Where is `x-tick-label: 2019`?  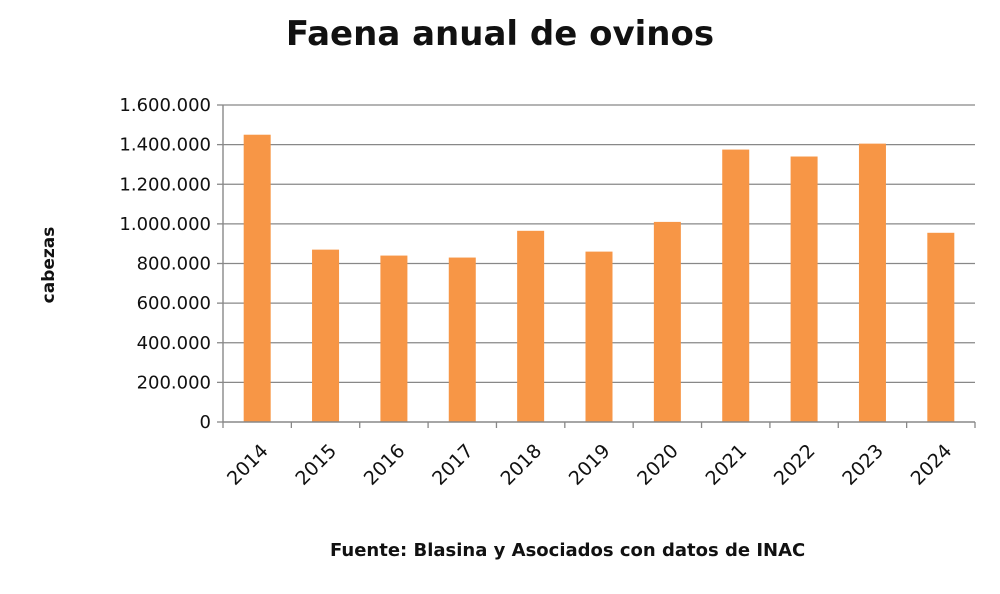 x-tick-label: 2019 is located at coordinates (590, 465).